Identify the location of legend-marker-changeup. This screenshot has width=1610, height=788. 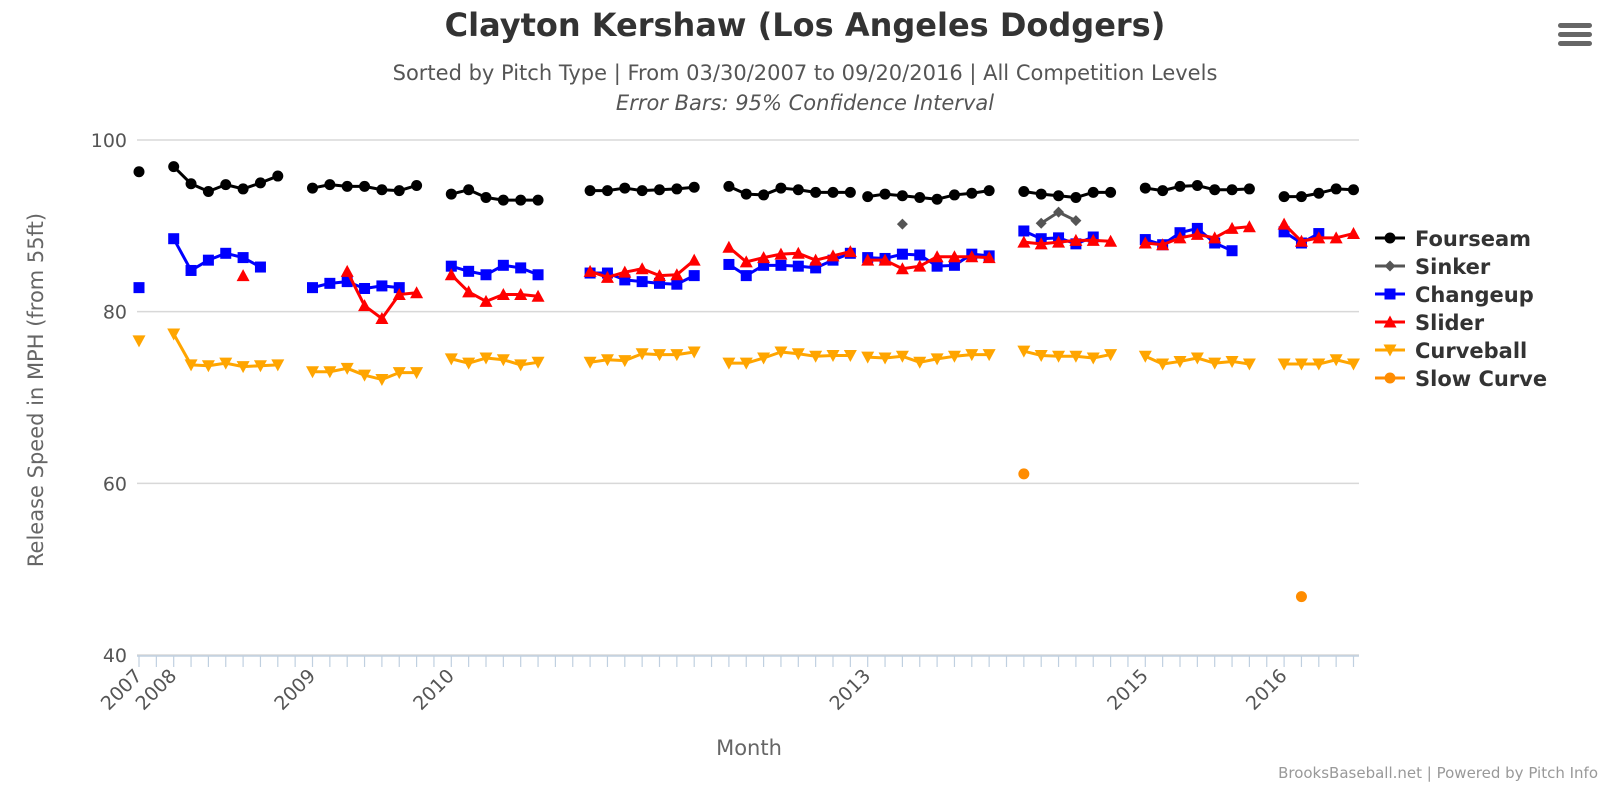
(1390, 294).